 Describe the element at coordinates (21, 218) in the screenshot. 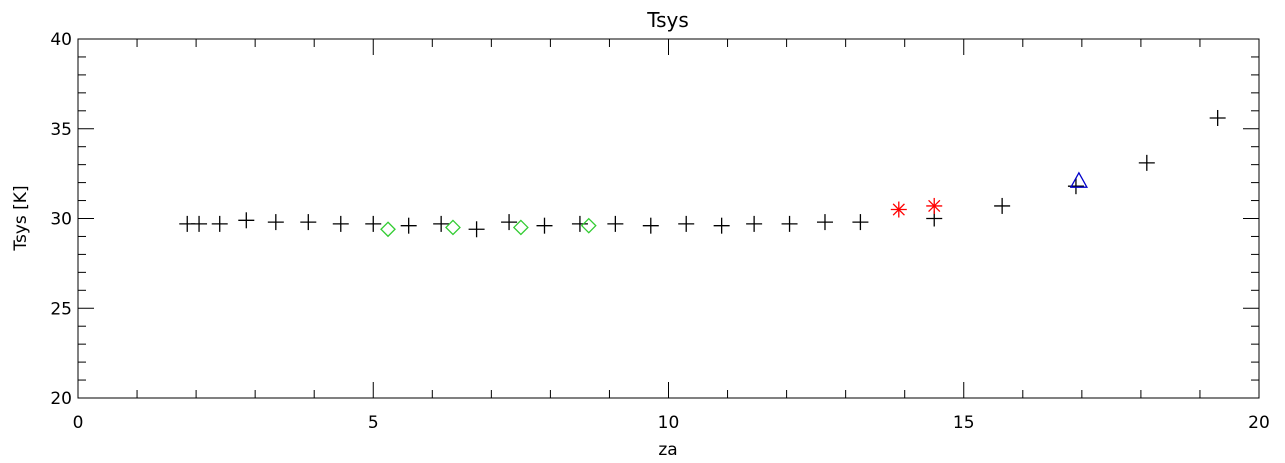

I see `y-axis-label: Tsys [K]` at that location.